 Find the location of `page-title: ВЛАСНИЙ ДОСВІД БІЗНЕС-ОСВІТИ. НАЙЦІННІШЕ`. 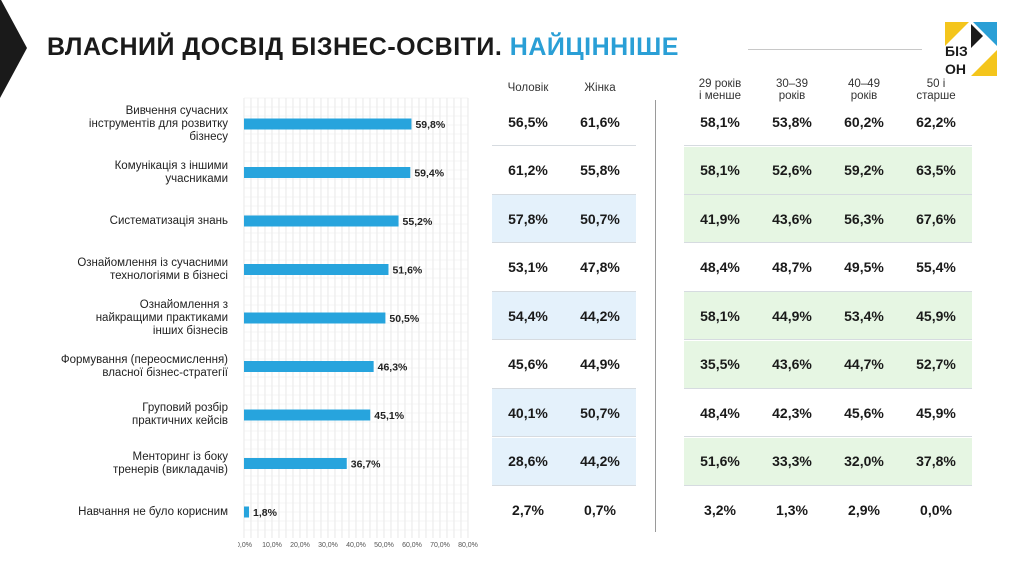

page-title: ВЛАСНИЙ ДОСВІД БІЗНЕС-ОСВІТИ. НАЙЦІННІШЕ is located at coordinates (363, 47).